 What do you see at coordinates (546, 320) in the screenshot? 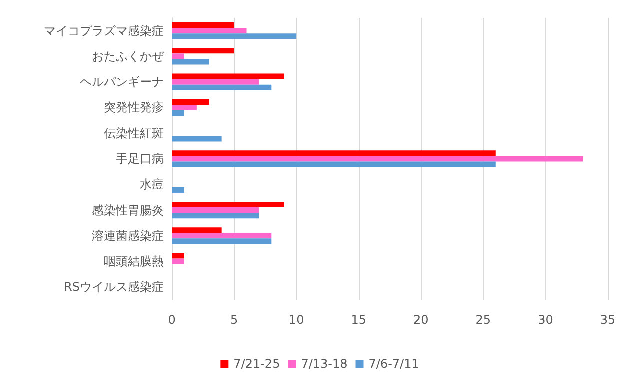
I see `x-tick-label: 30` at bounding box center [546, 320].